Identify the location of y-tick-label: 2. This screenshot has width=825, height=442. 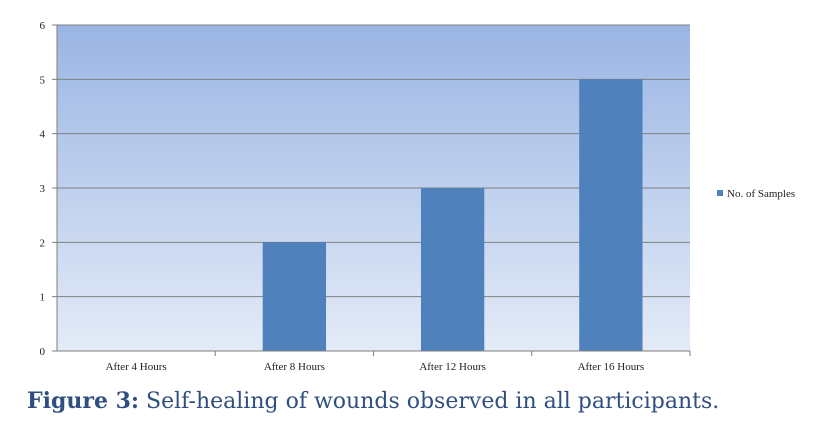
(43, 243).